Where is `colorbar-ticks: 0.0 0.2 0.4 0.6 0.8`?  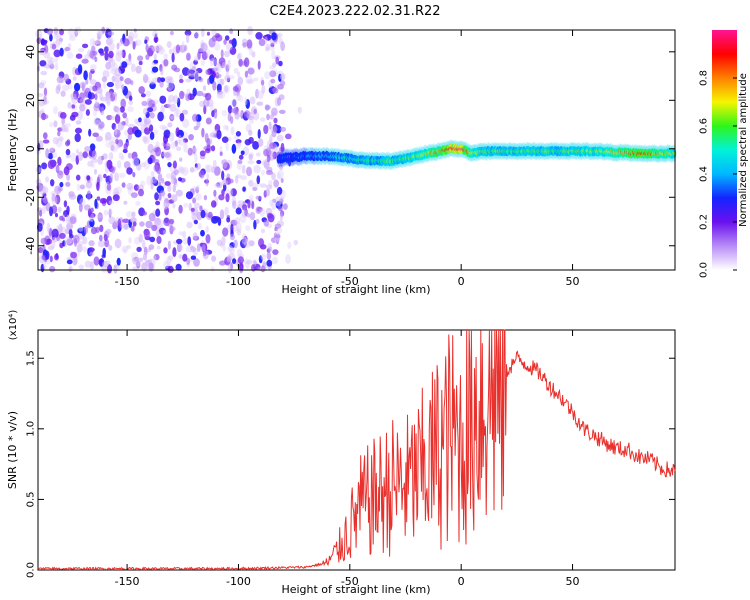
colorbar-ticks: 0.0 0.2 0.4 0.6 0.8 is located at coordinates (718, 174).